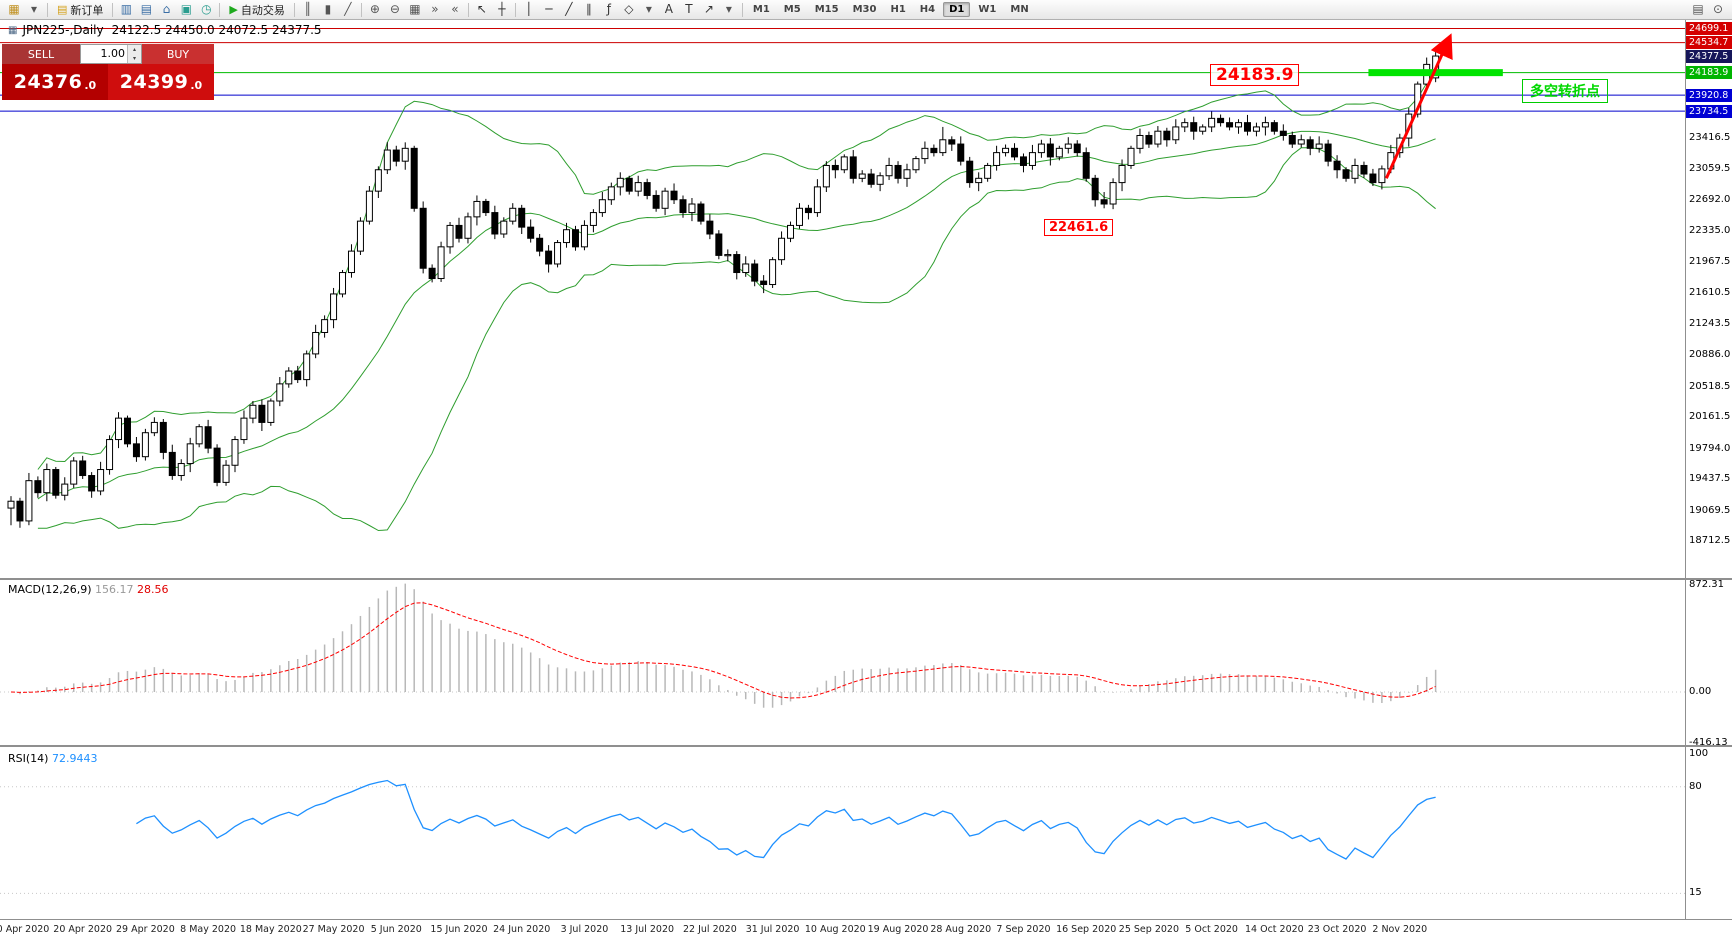 Image resolution: width=1732 pixels, height=944 pixels. Describe the element at coordinates (1709, 95) in the screenshot. I see `price-marker-label: 23920.8` at that location.